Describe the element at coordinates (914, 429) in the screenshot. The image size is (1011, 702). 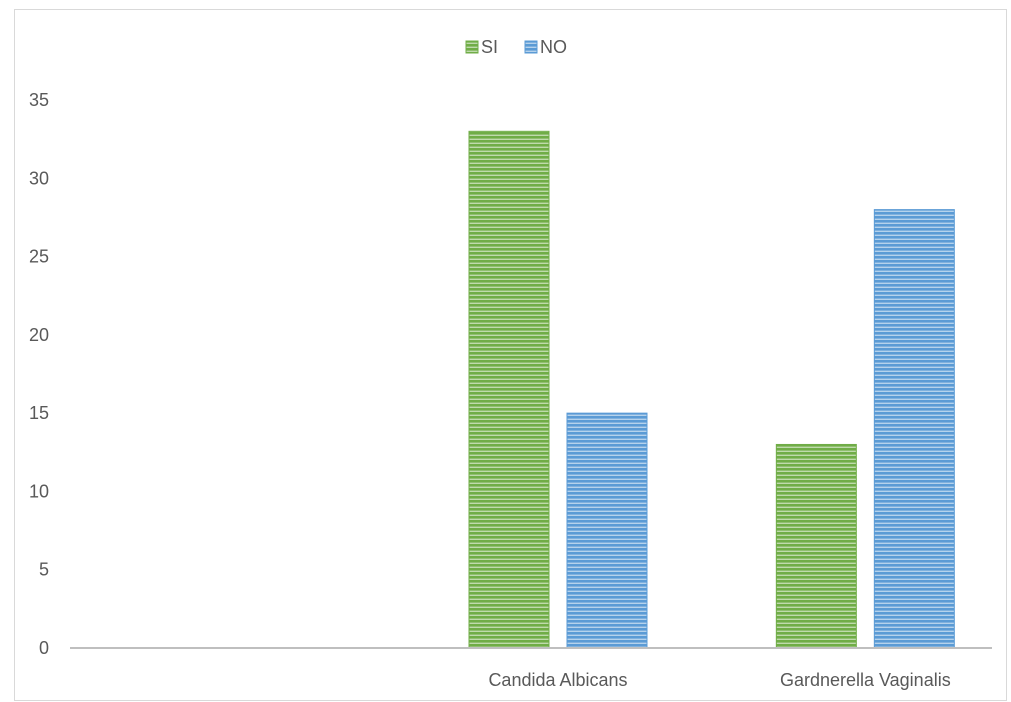
I see `bar-no-gardnerella-vaginalis` at that location.